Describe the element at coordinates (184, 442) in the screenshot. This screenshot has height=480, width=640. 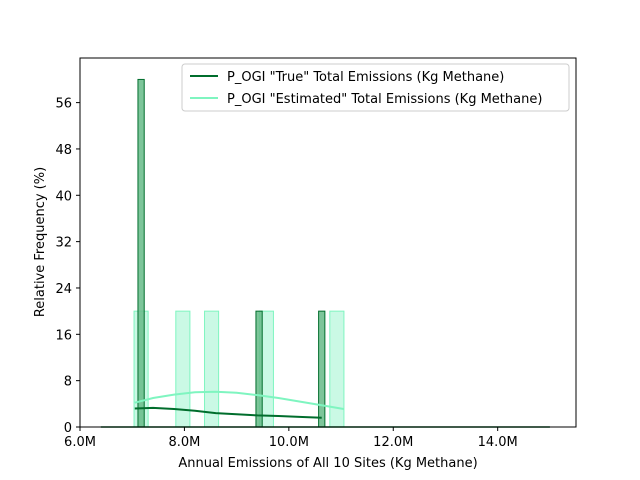
I see `x-tick-label: 8.0M` at that location.